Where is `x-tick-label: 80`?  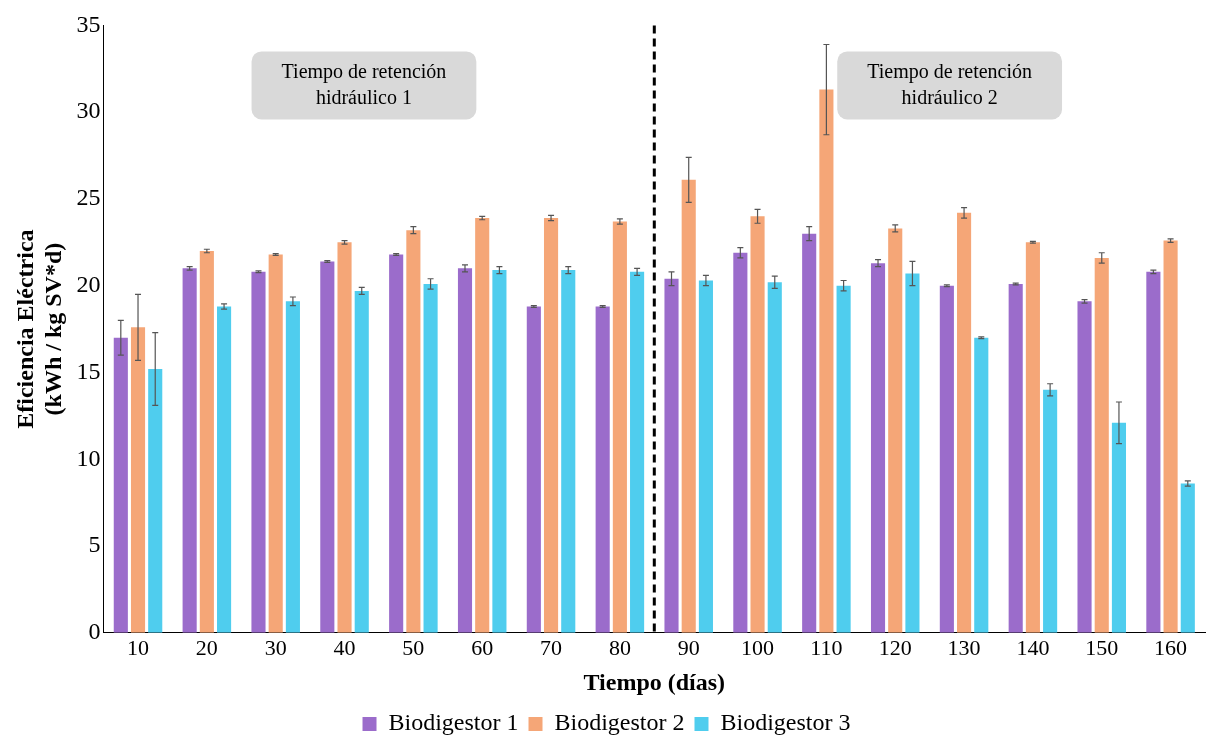 x-tick-label: 80 is located at coordinates (619, 647).